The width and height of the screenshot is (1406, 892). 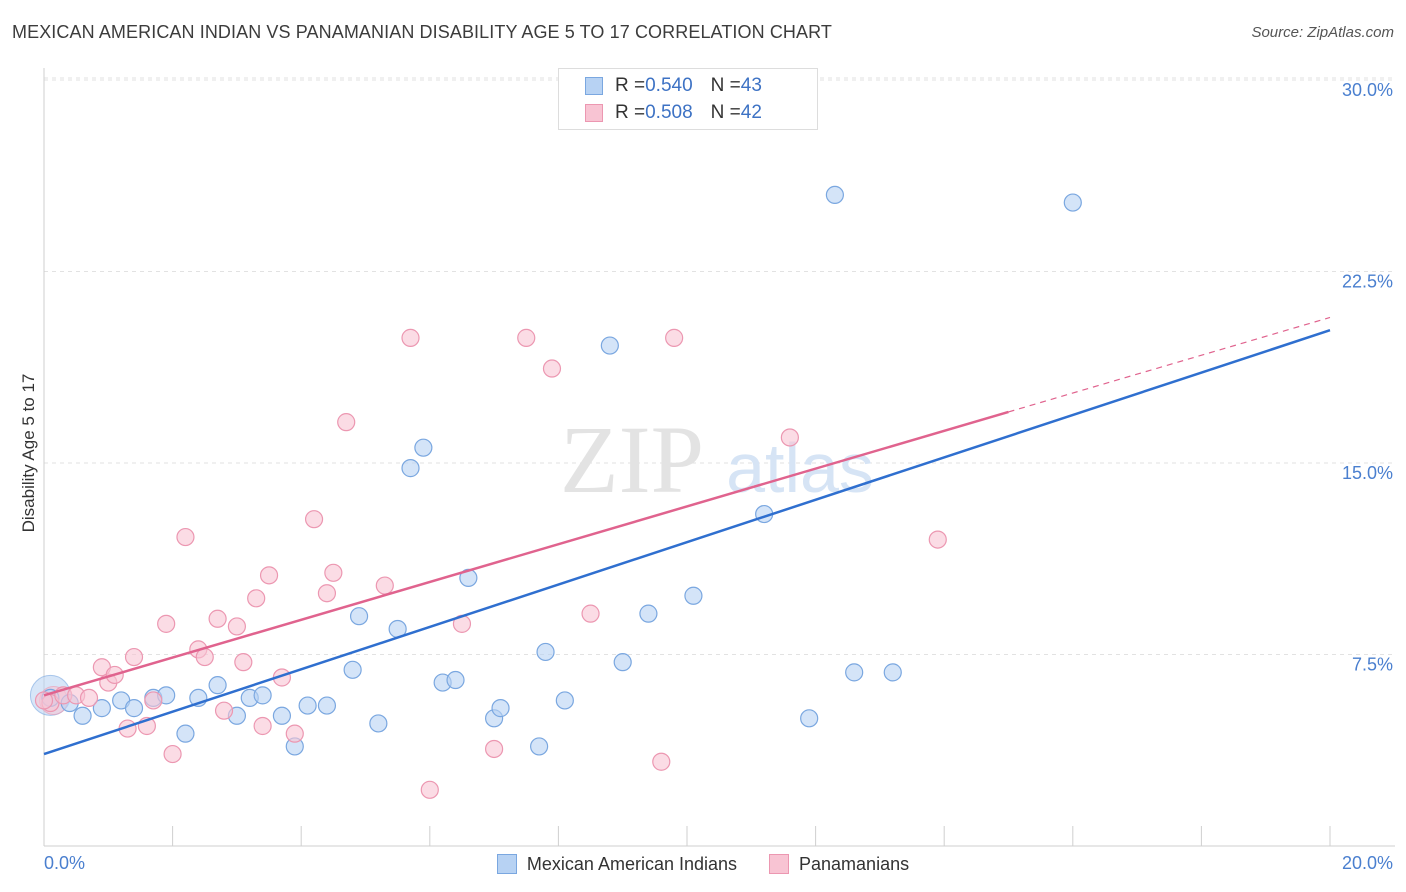 I want to click on r-value-1: 0.540, so click(x=669, y=85).